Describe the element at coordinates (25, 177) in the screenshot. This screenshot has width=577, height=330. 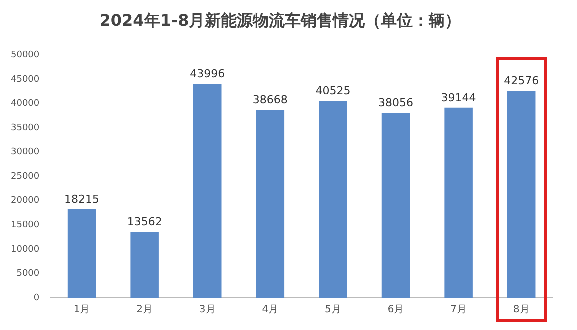
I see `y-tick-label: 25000` at that location.